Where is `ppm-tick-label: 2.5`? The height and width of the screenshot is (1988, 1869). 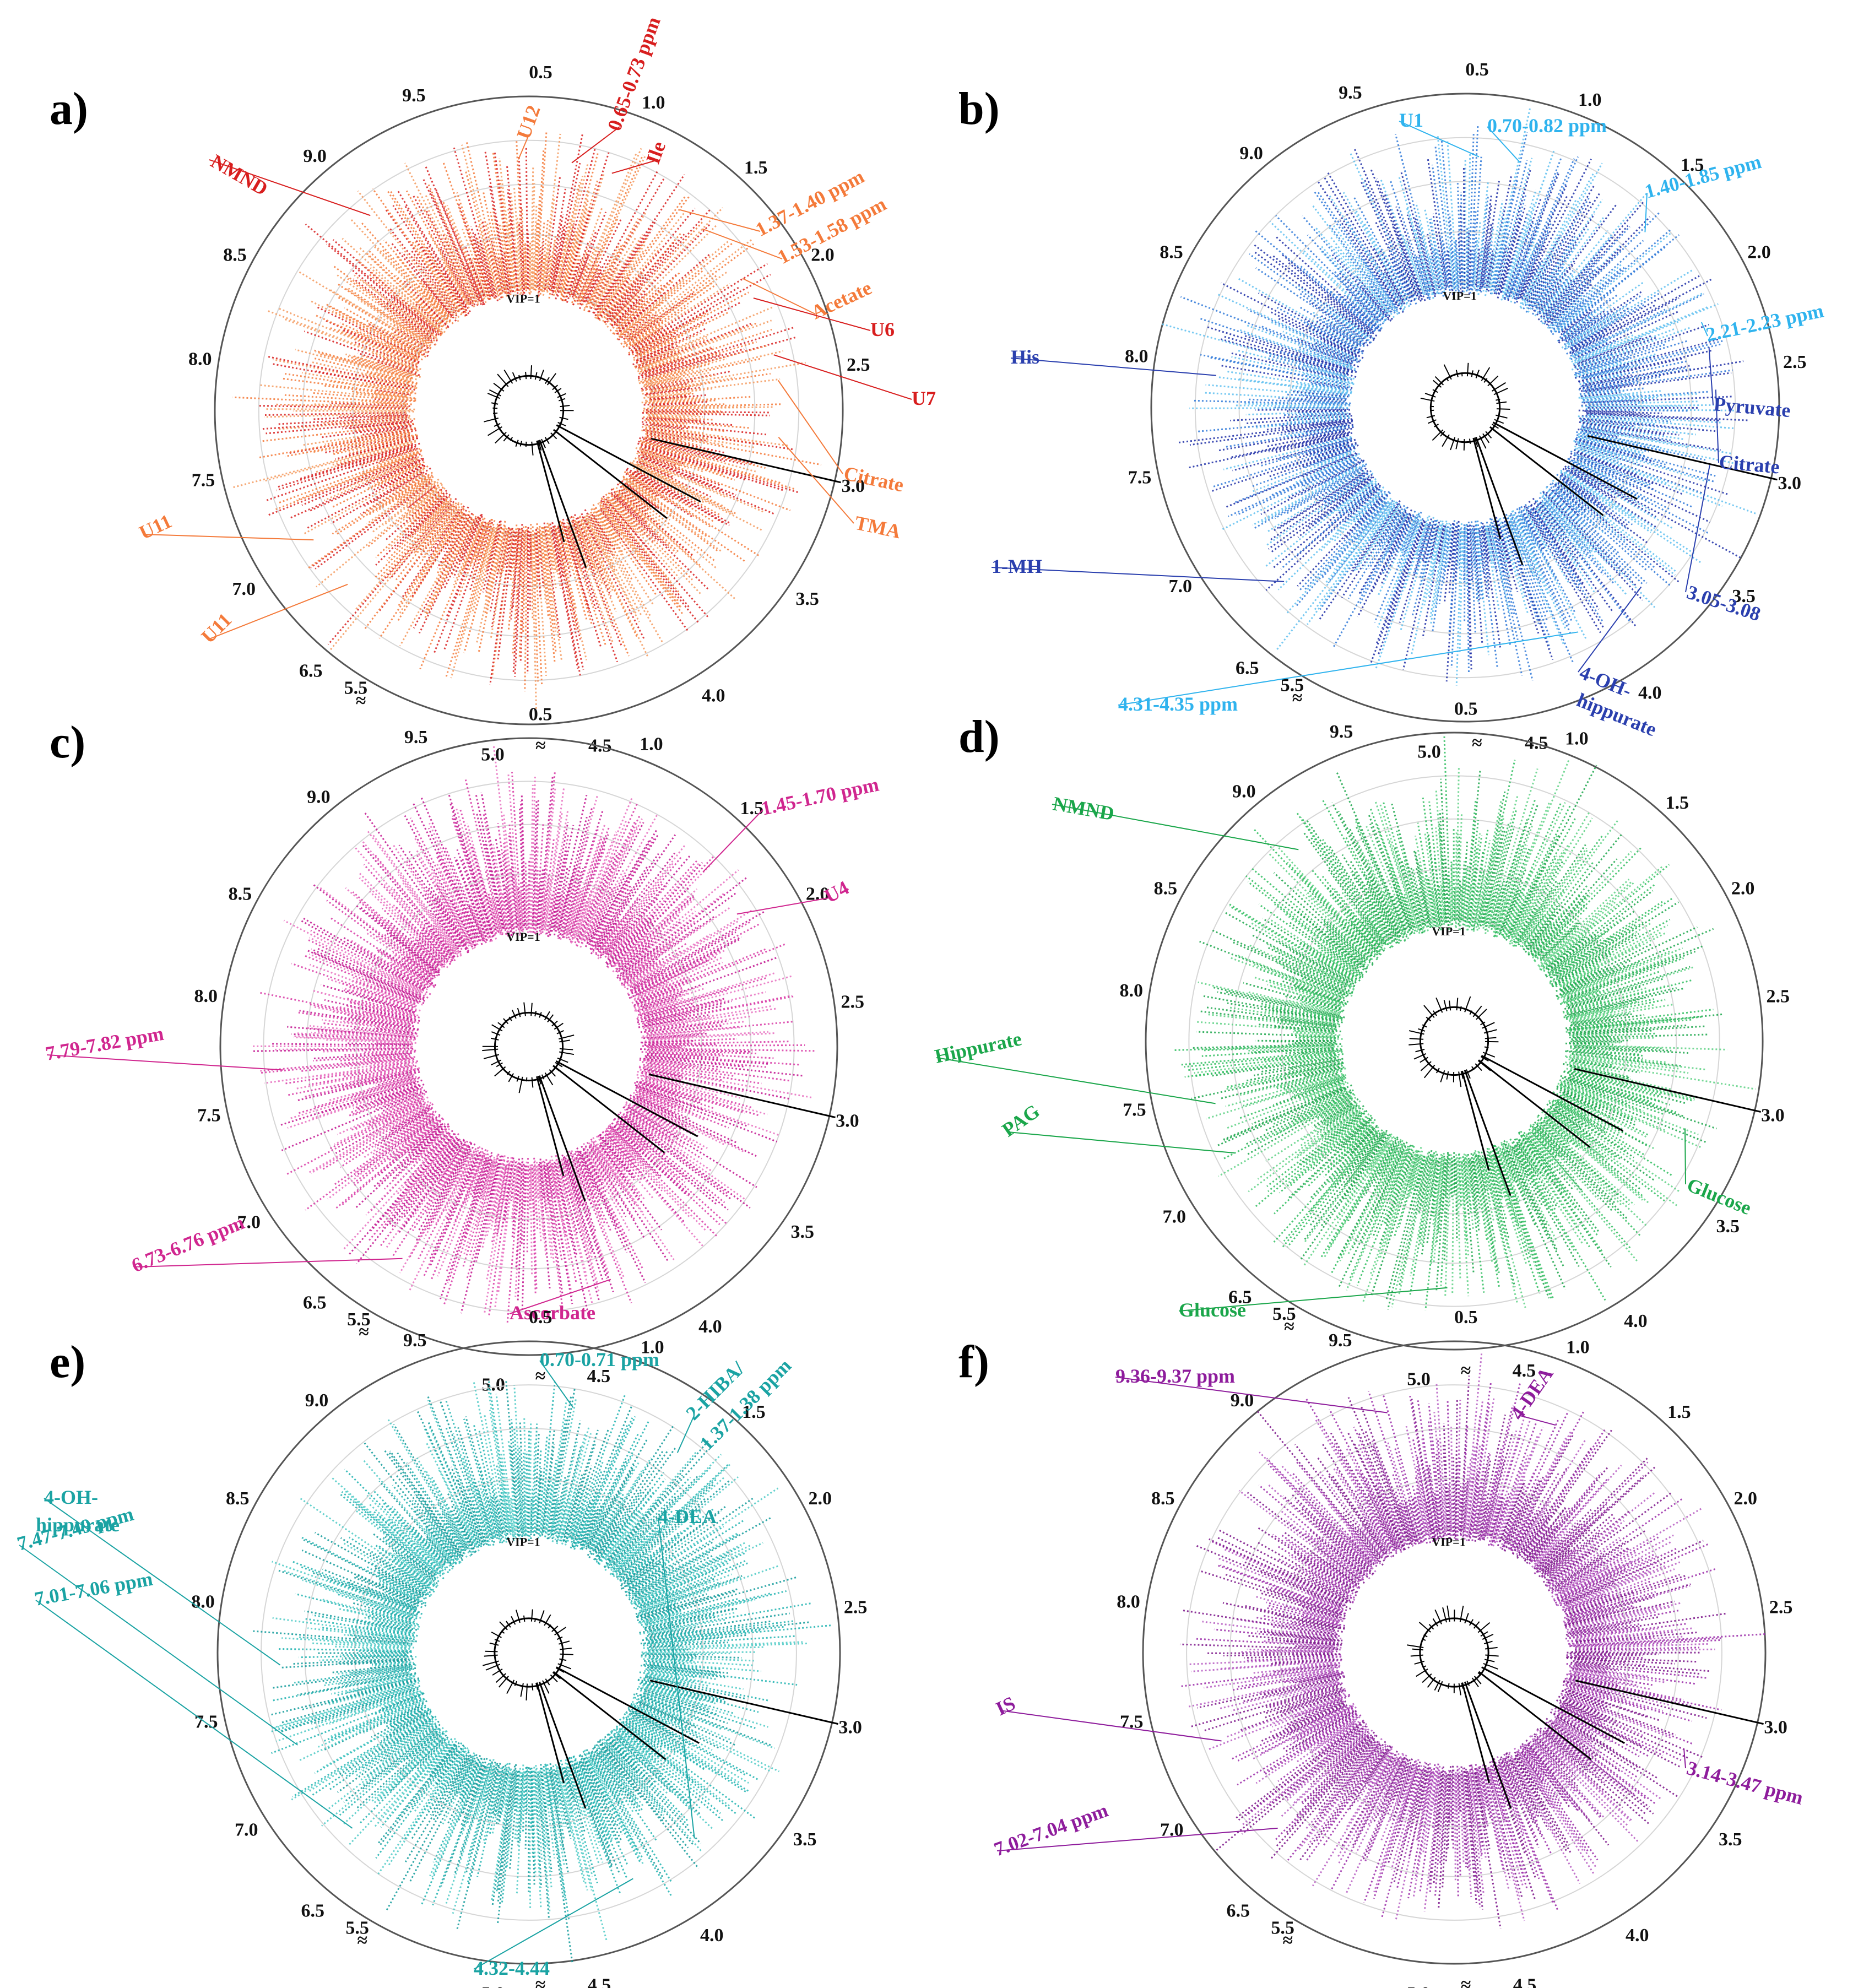 ppm-tick-label: 2.5 is located at coordinates (858, 365).